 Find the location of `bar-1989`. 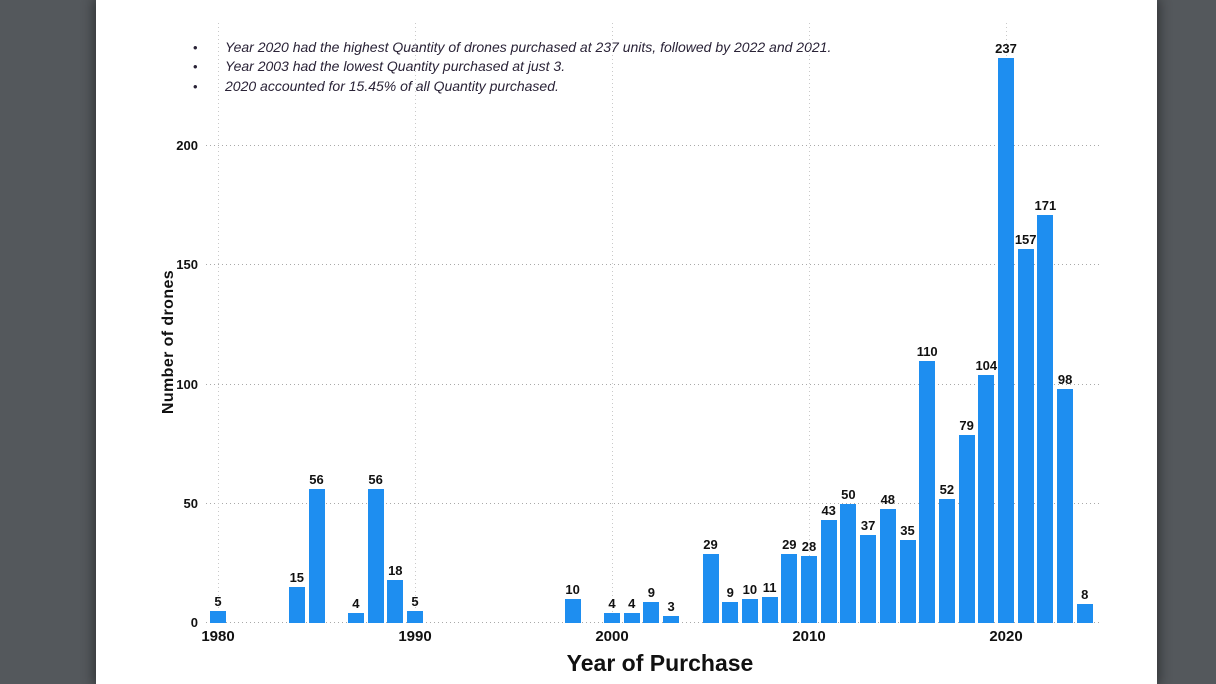

bar-1989 is located at coordinates (395, 601).